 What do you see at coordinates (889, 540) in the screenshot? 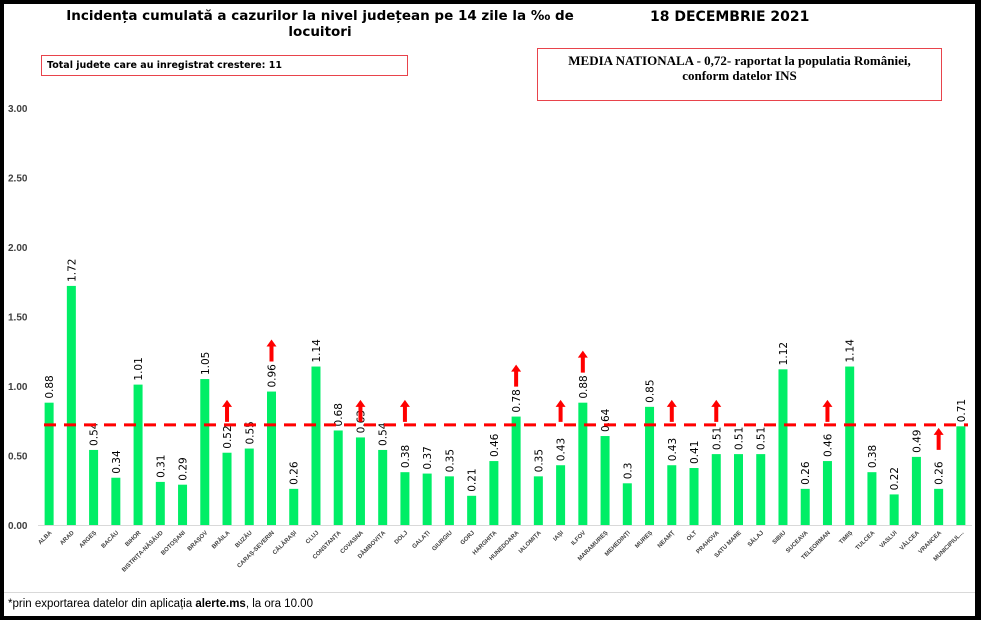
I see `x-tick-label: VASLUI` at bounding box center [889, 540].